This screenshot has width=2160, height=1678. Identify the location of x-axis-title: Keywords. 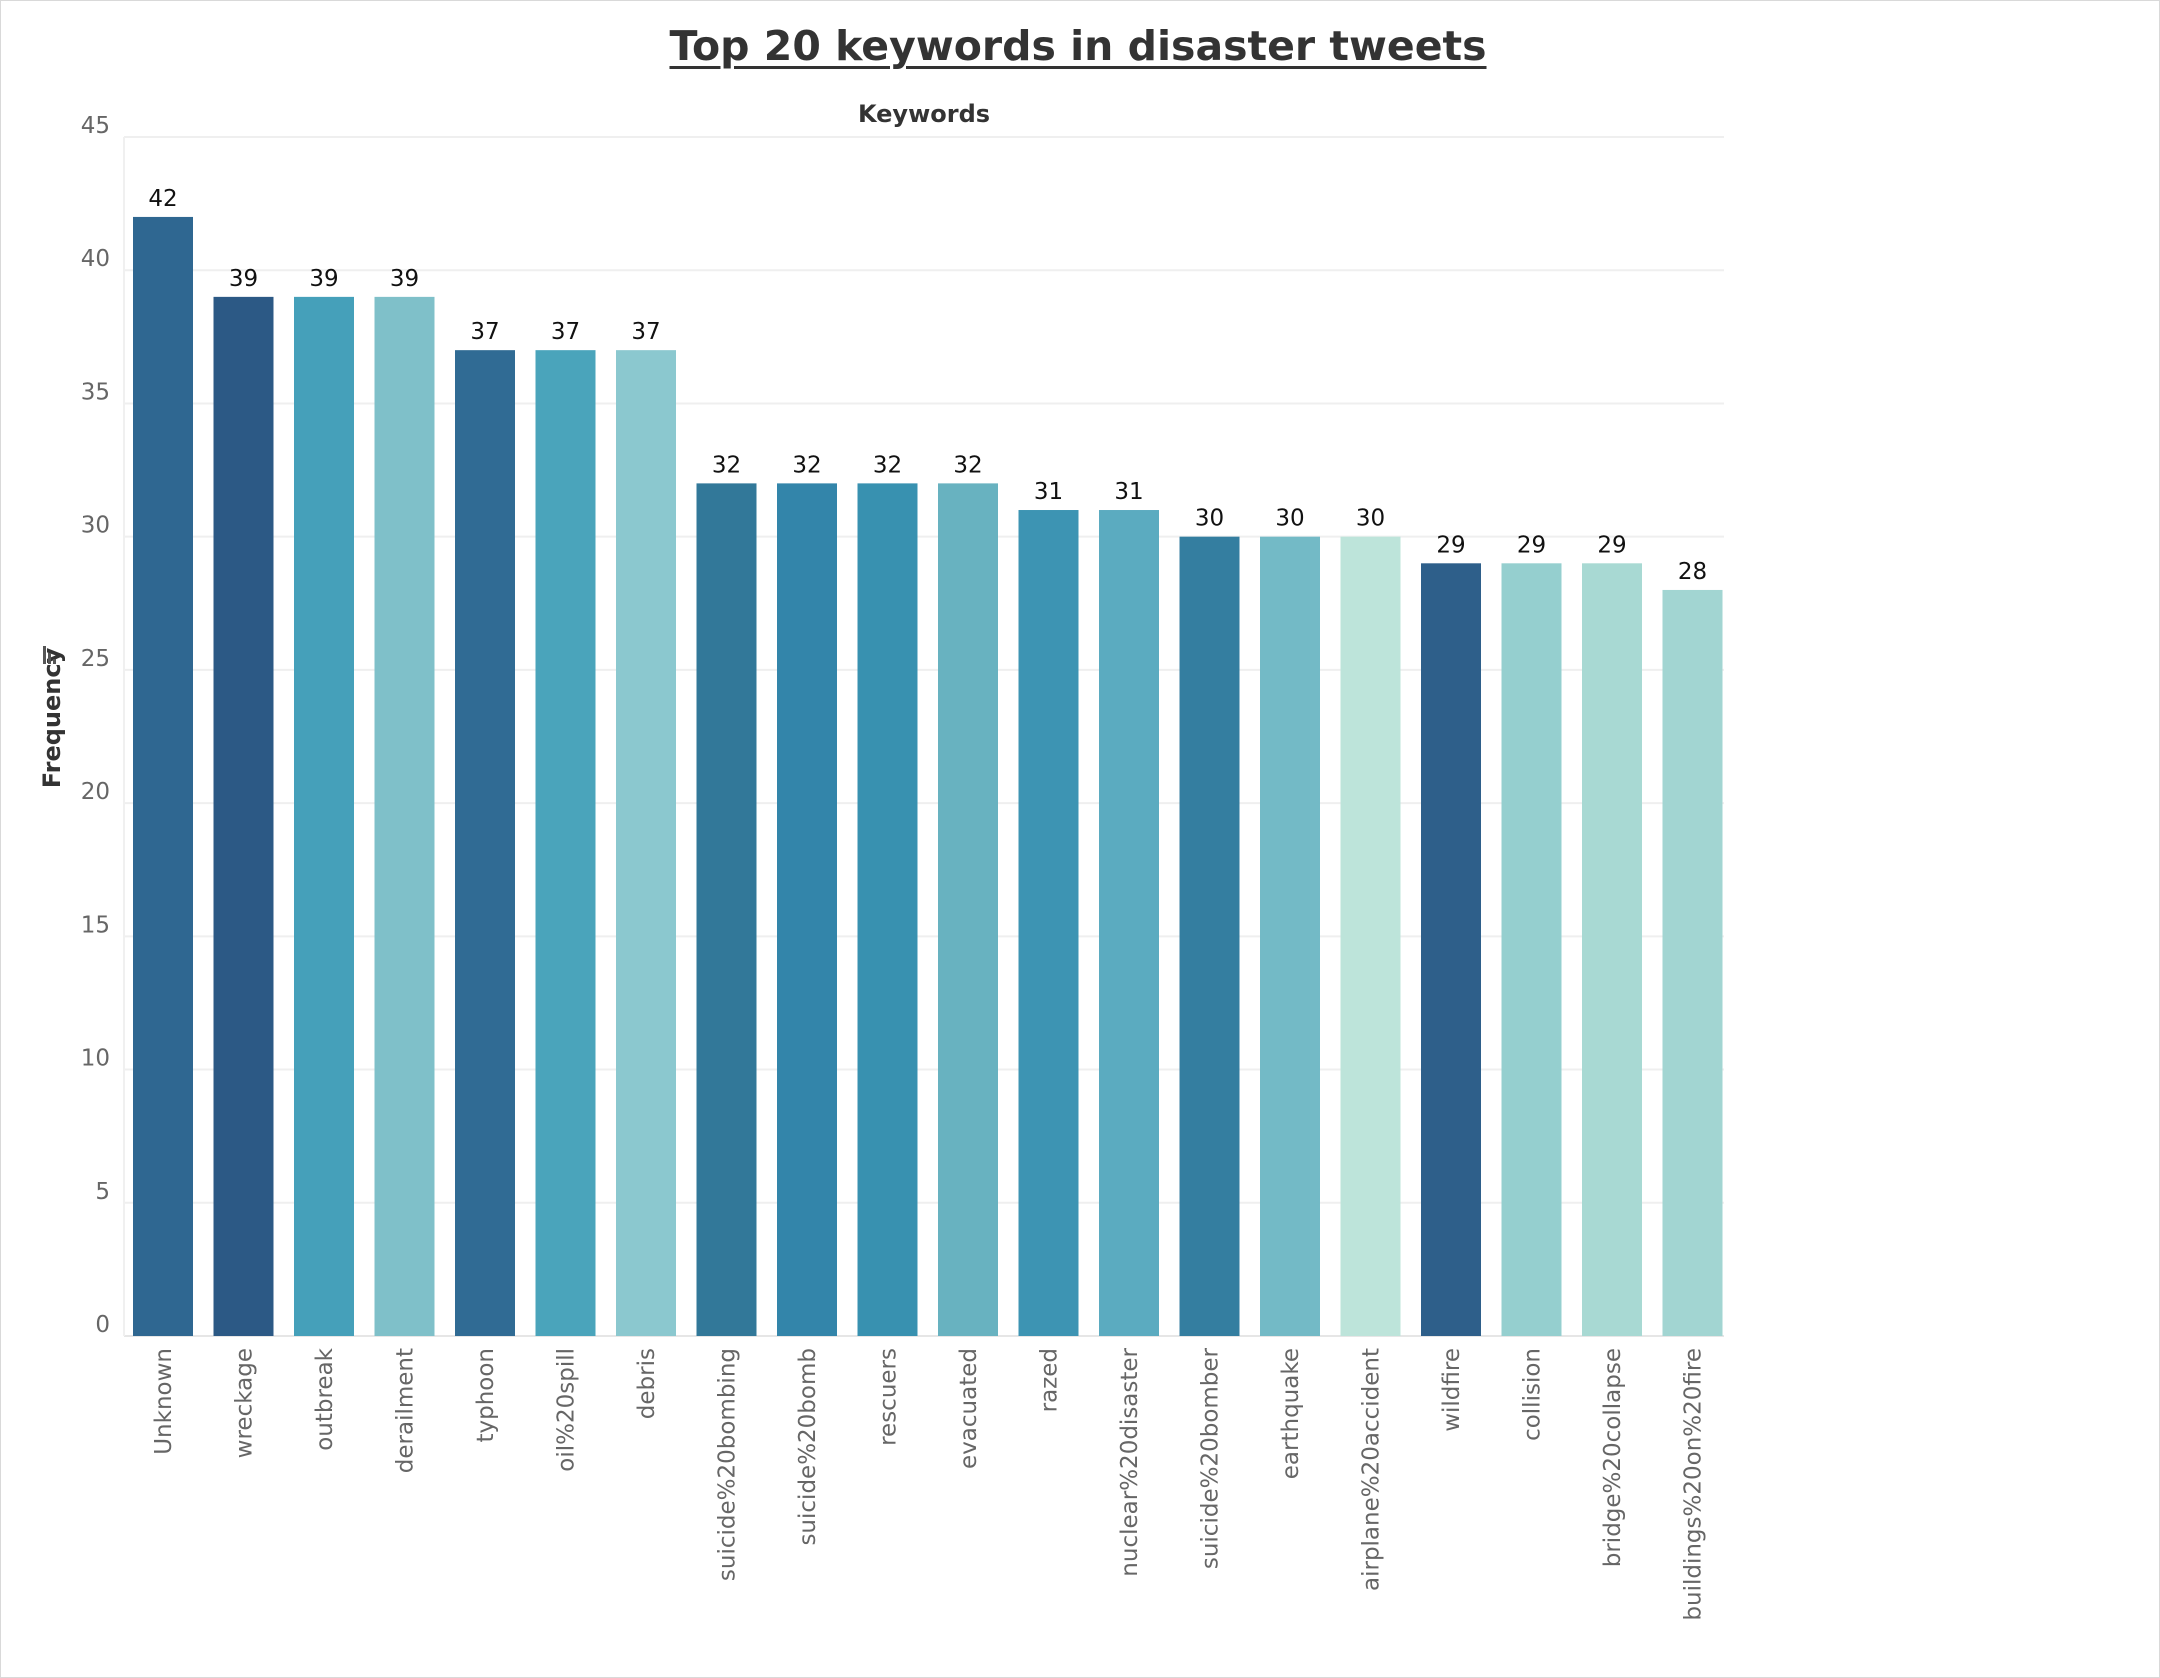
(924, 114).